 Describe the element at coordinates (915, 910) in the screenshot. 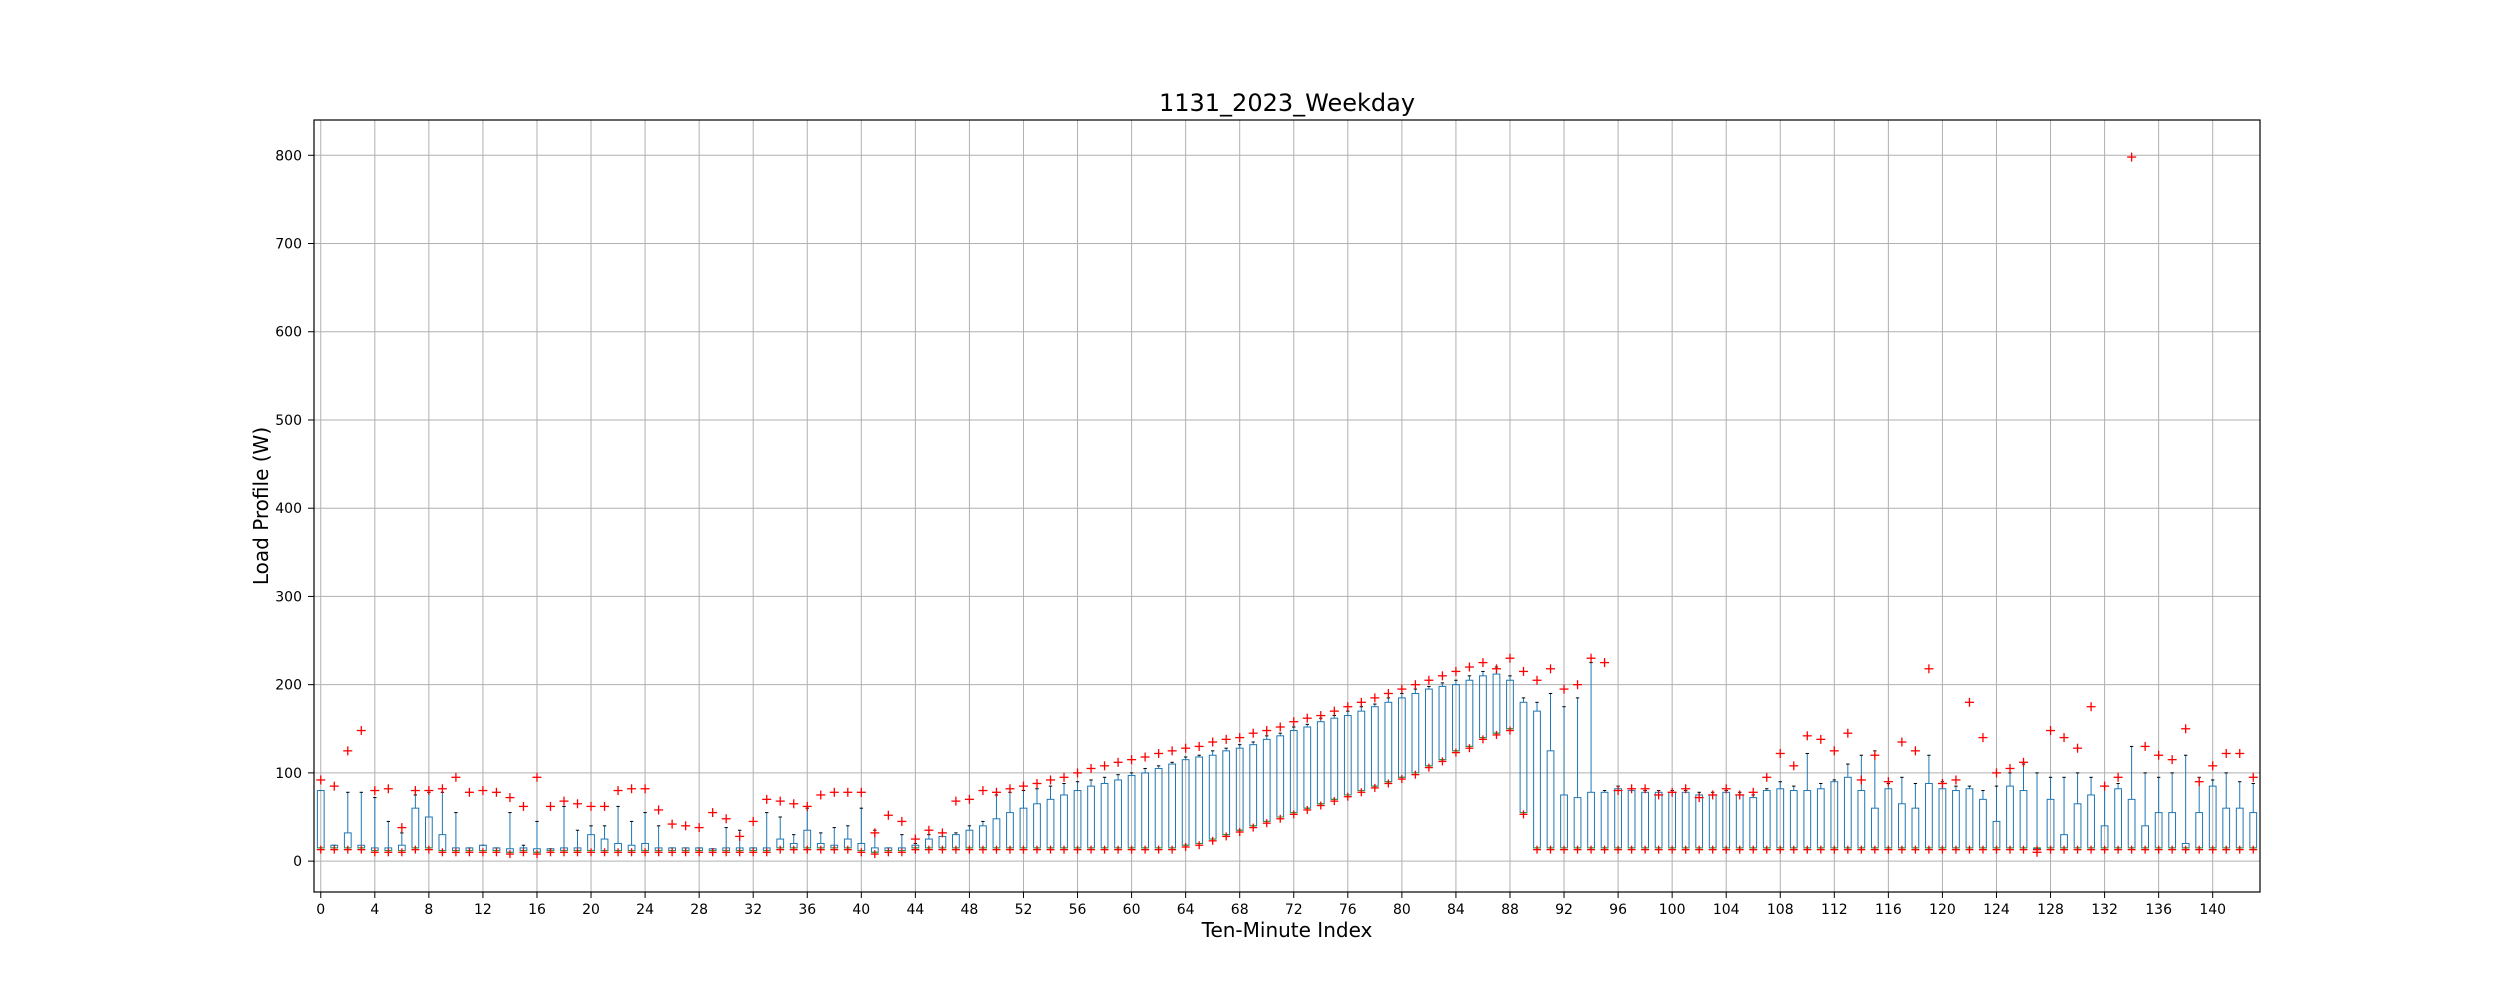

I see `x-tick-label: 44` at that location.